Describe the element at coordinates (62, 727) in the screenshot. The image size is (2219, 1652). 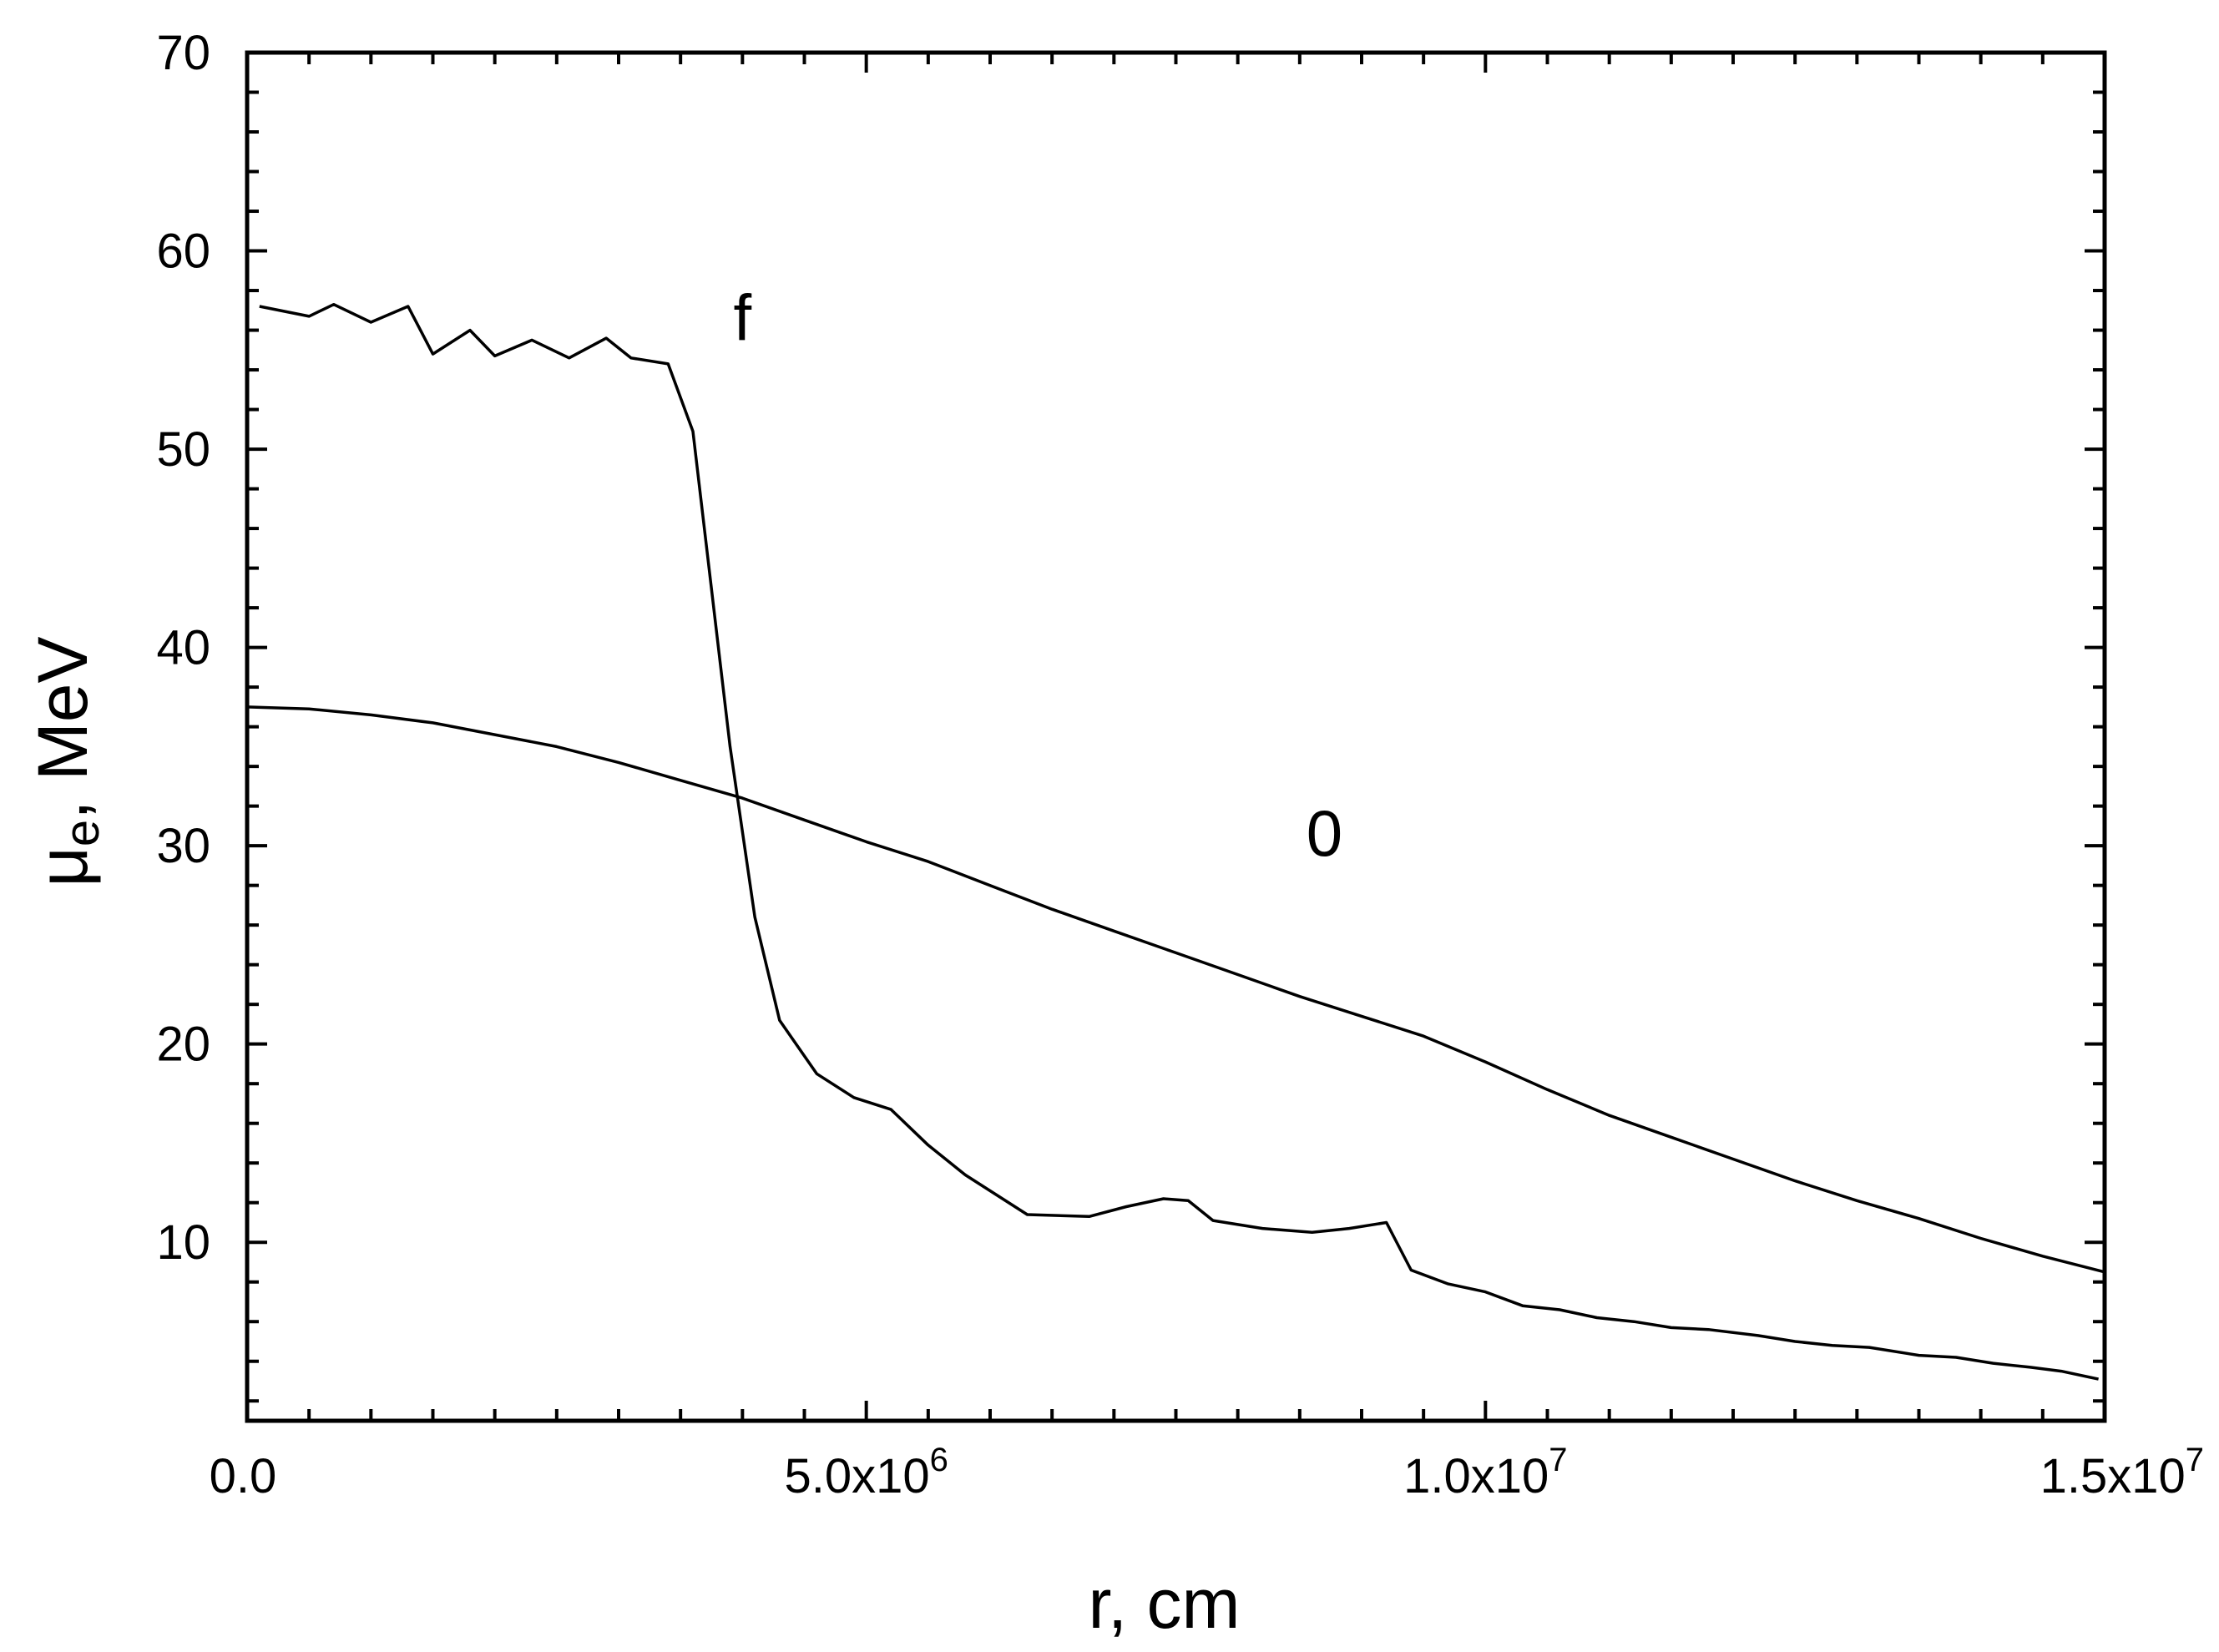
I see `y-axis-title-units: , MeV` at that location.